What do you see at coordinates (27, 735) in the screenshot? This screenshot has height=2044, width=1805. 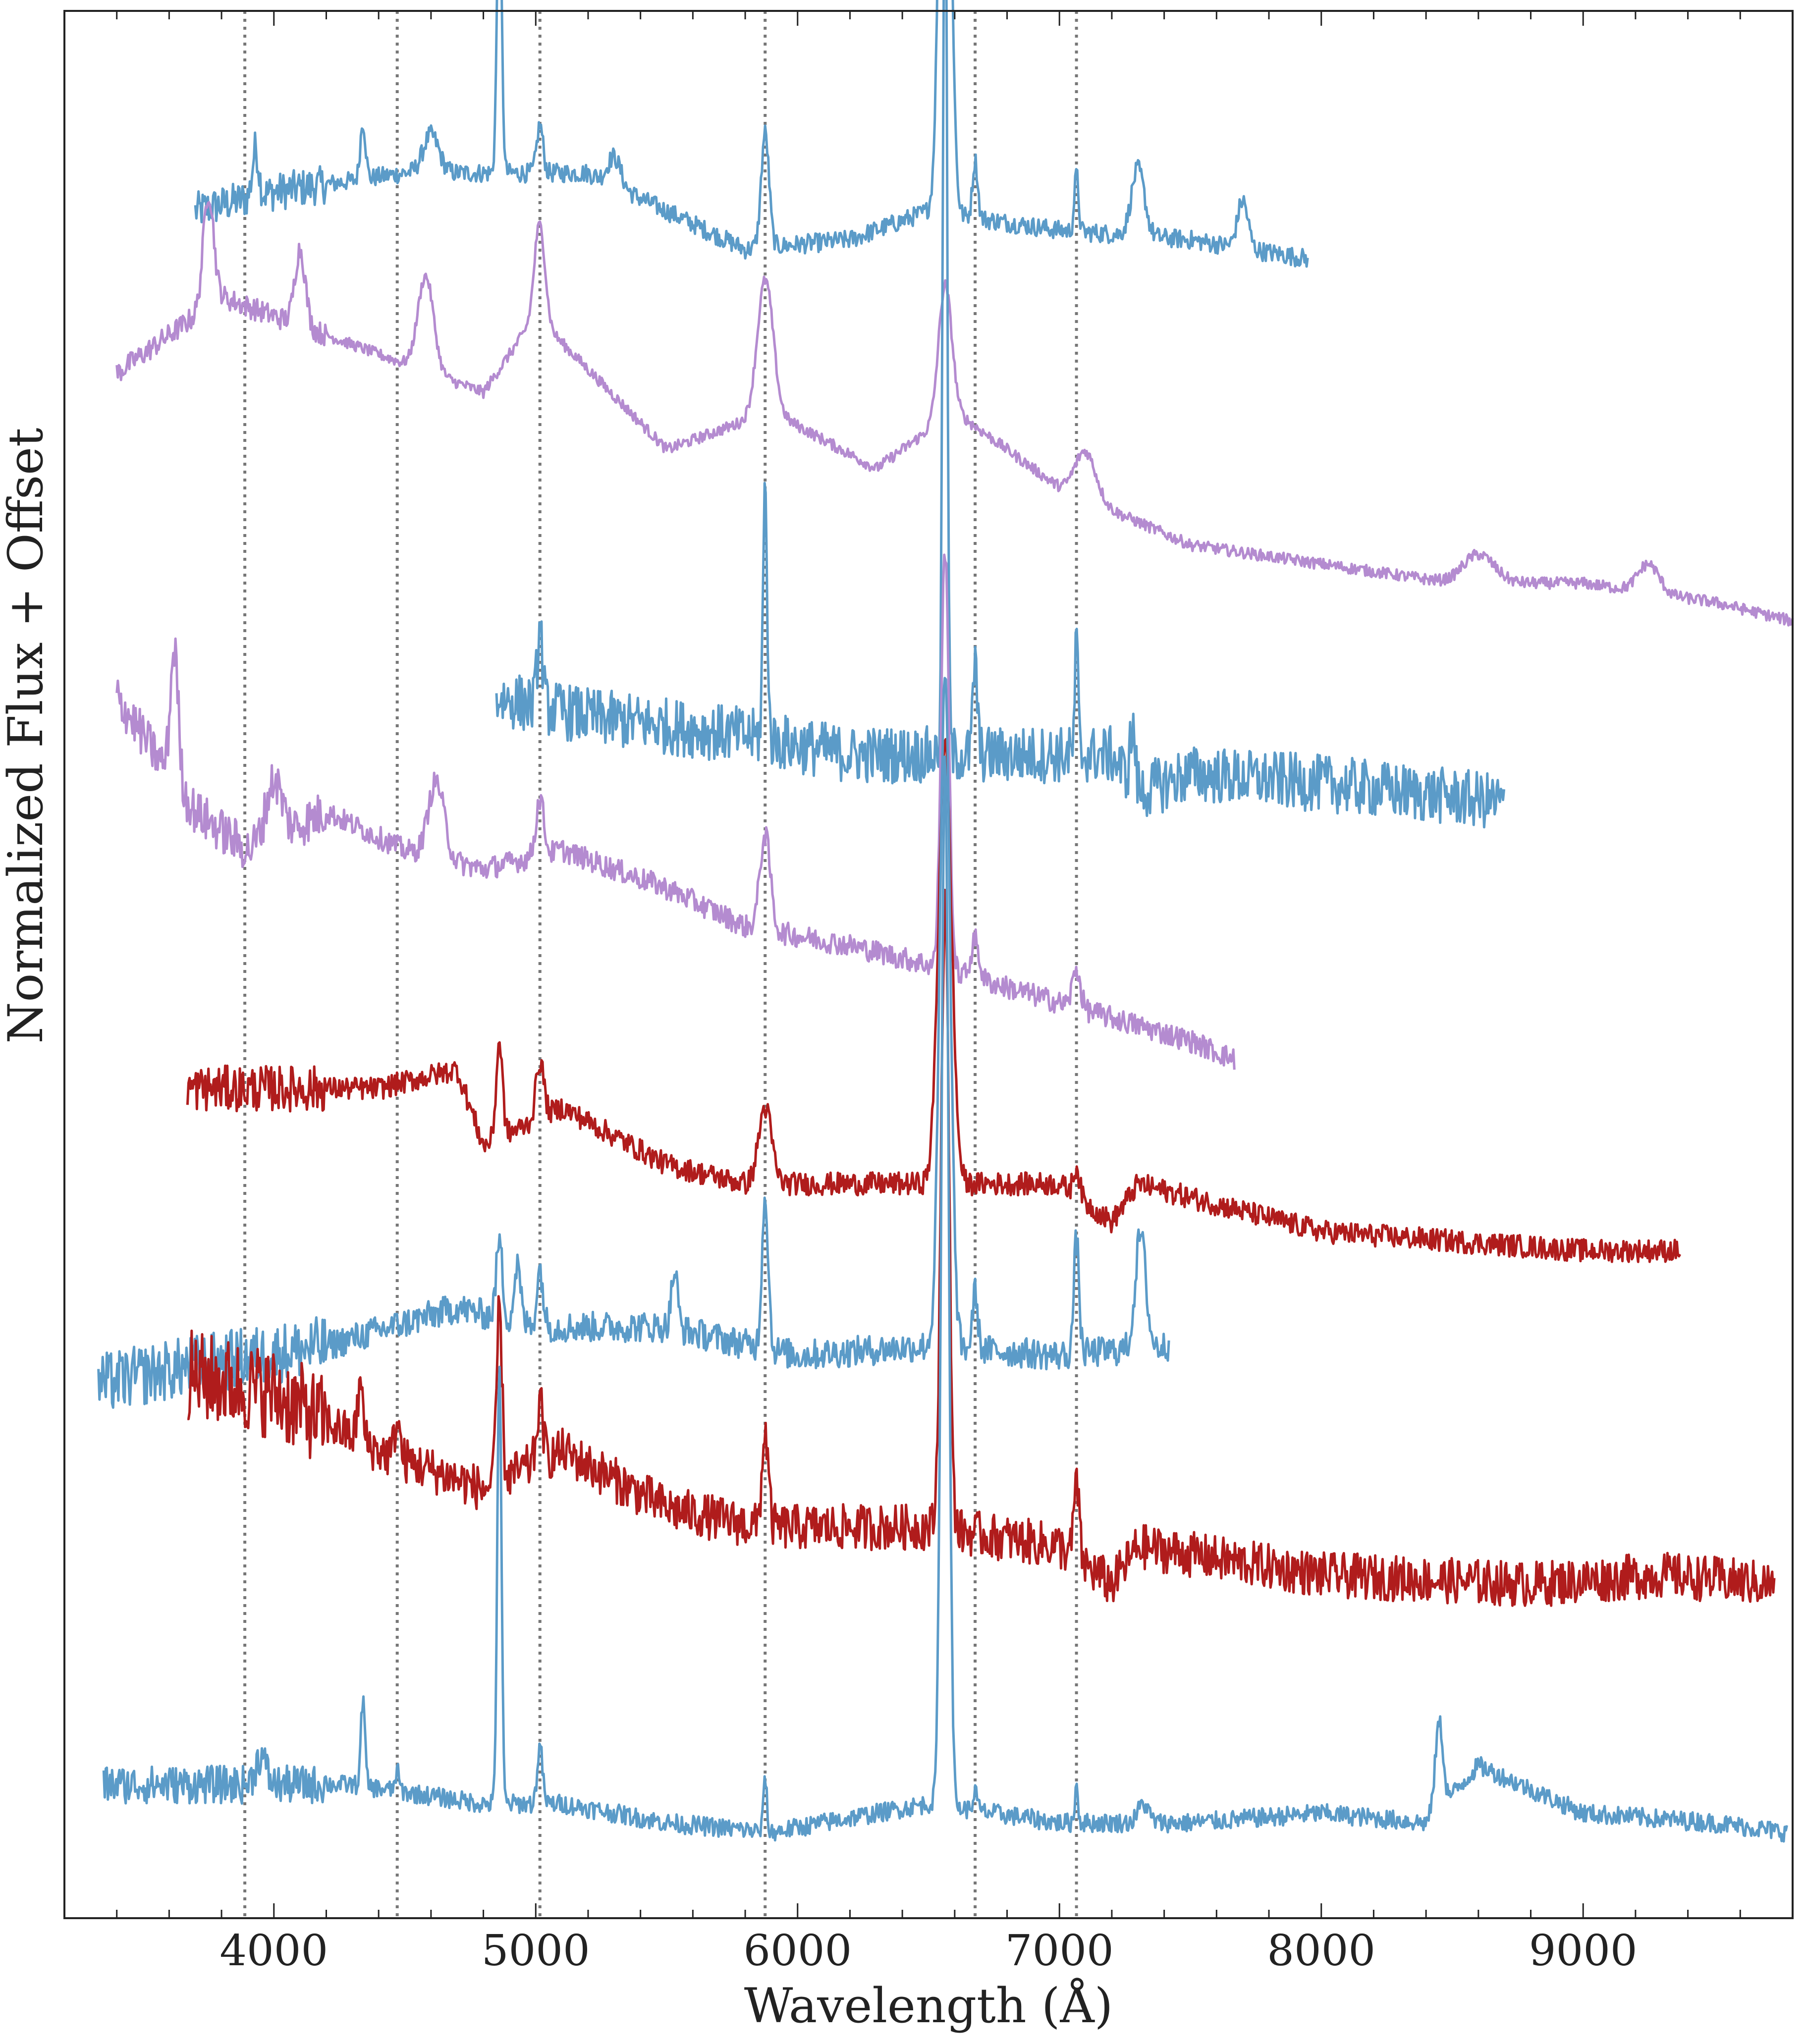 I see `y-axis-label: Normalized Flux + Offset` at bounding box center [27, 735].